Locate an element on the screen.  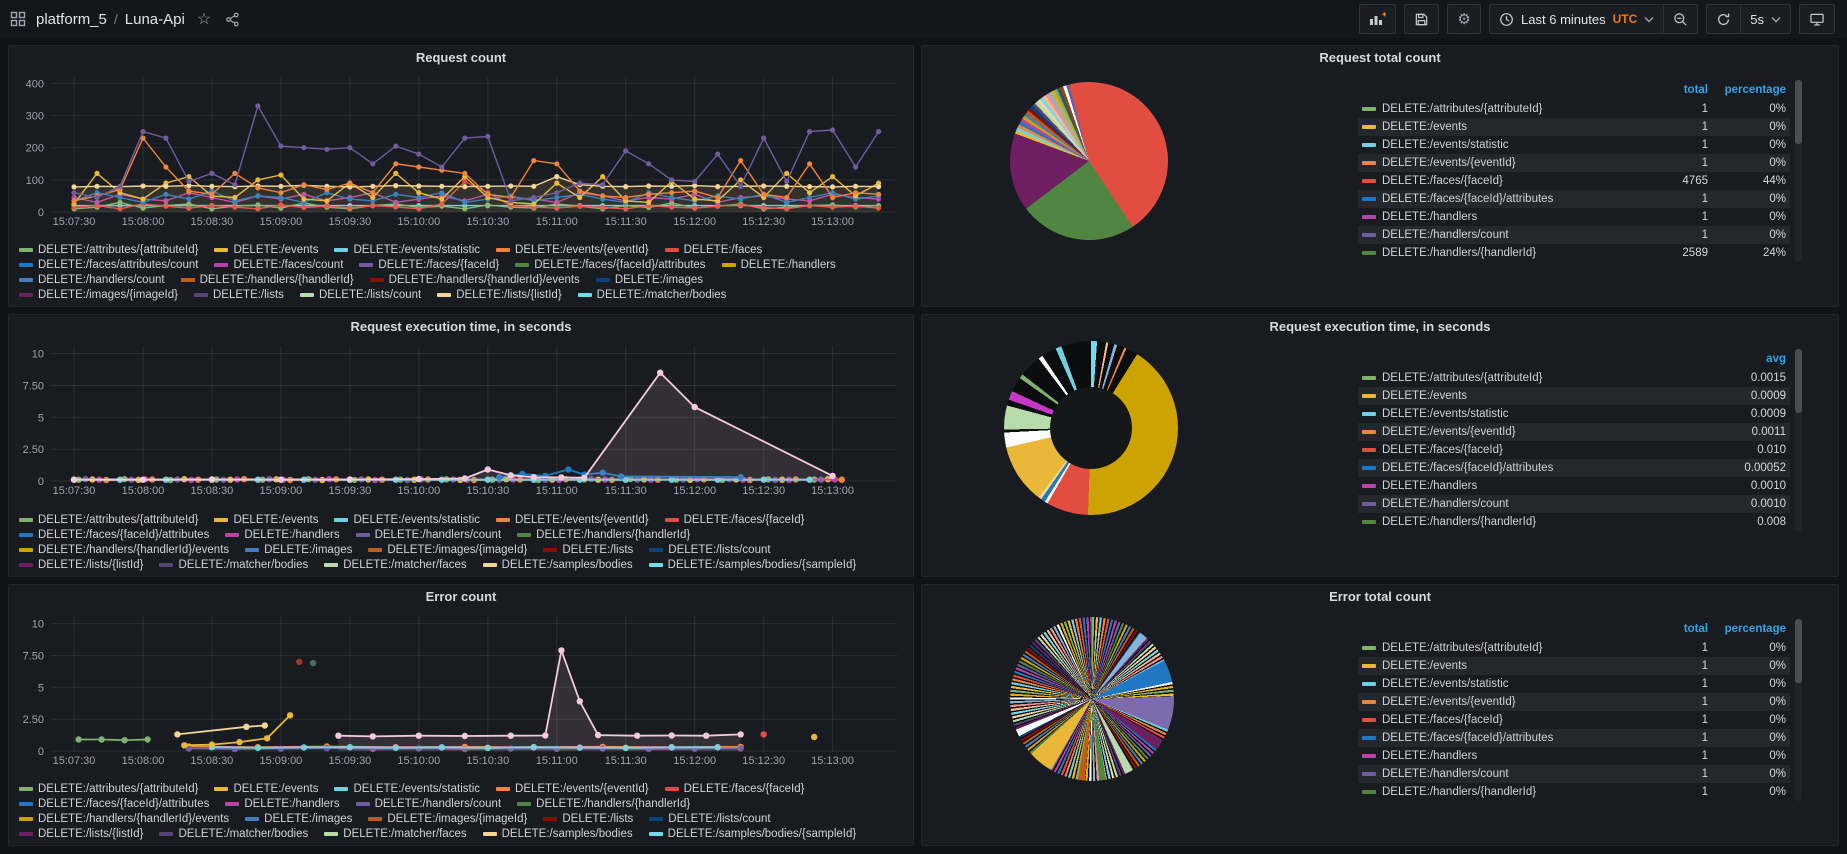
add-panel-button is located at coordinates (1378, 19).